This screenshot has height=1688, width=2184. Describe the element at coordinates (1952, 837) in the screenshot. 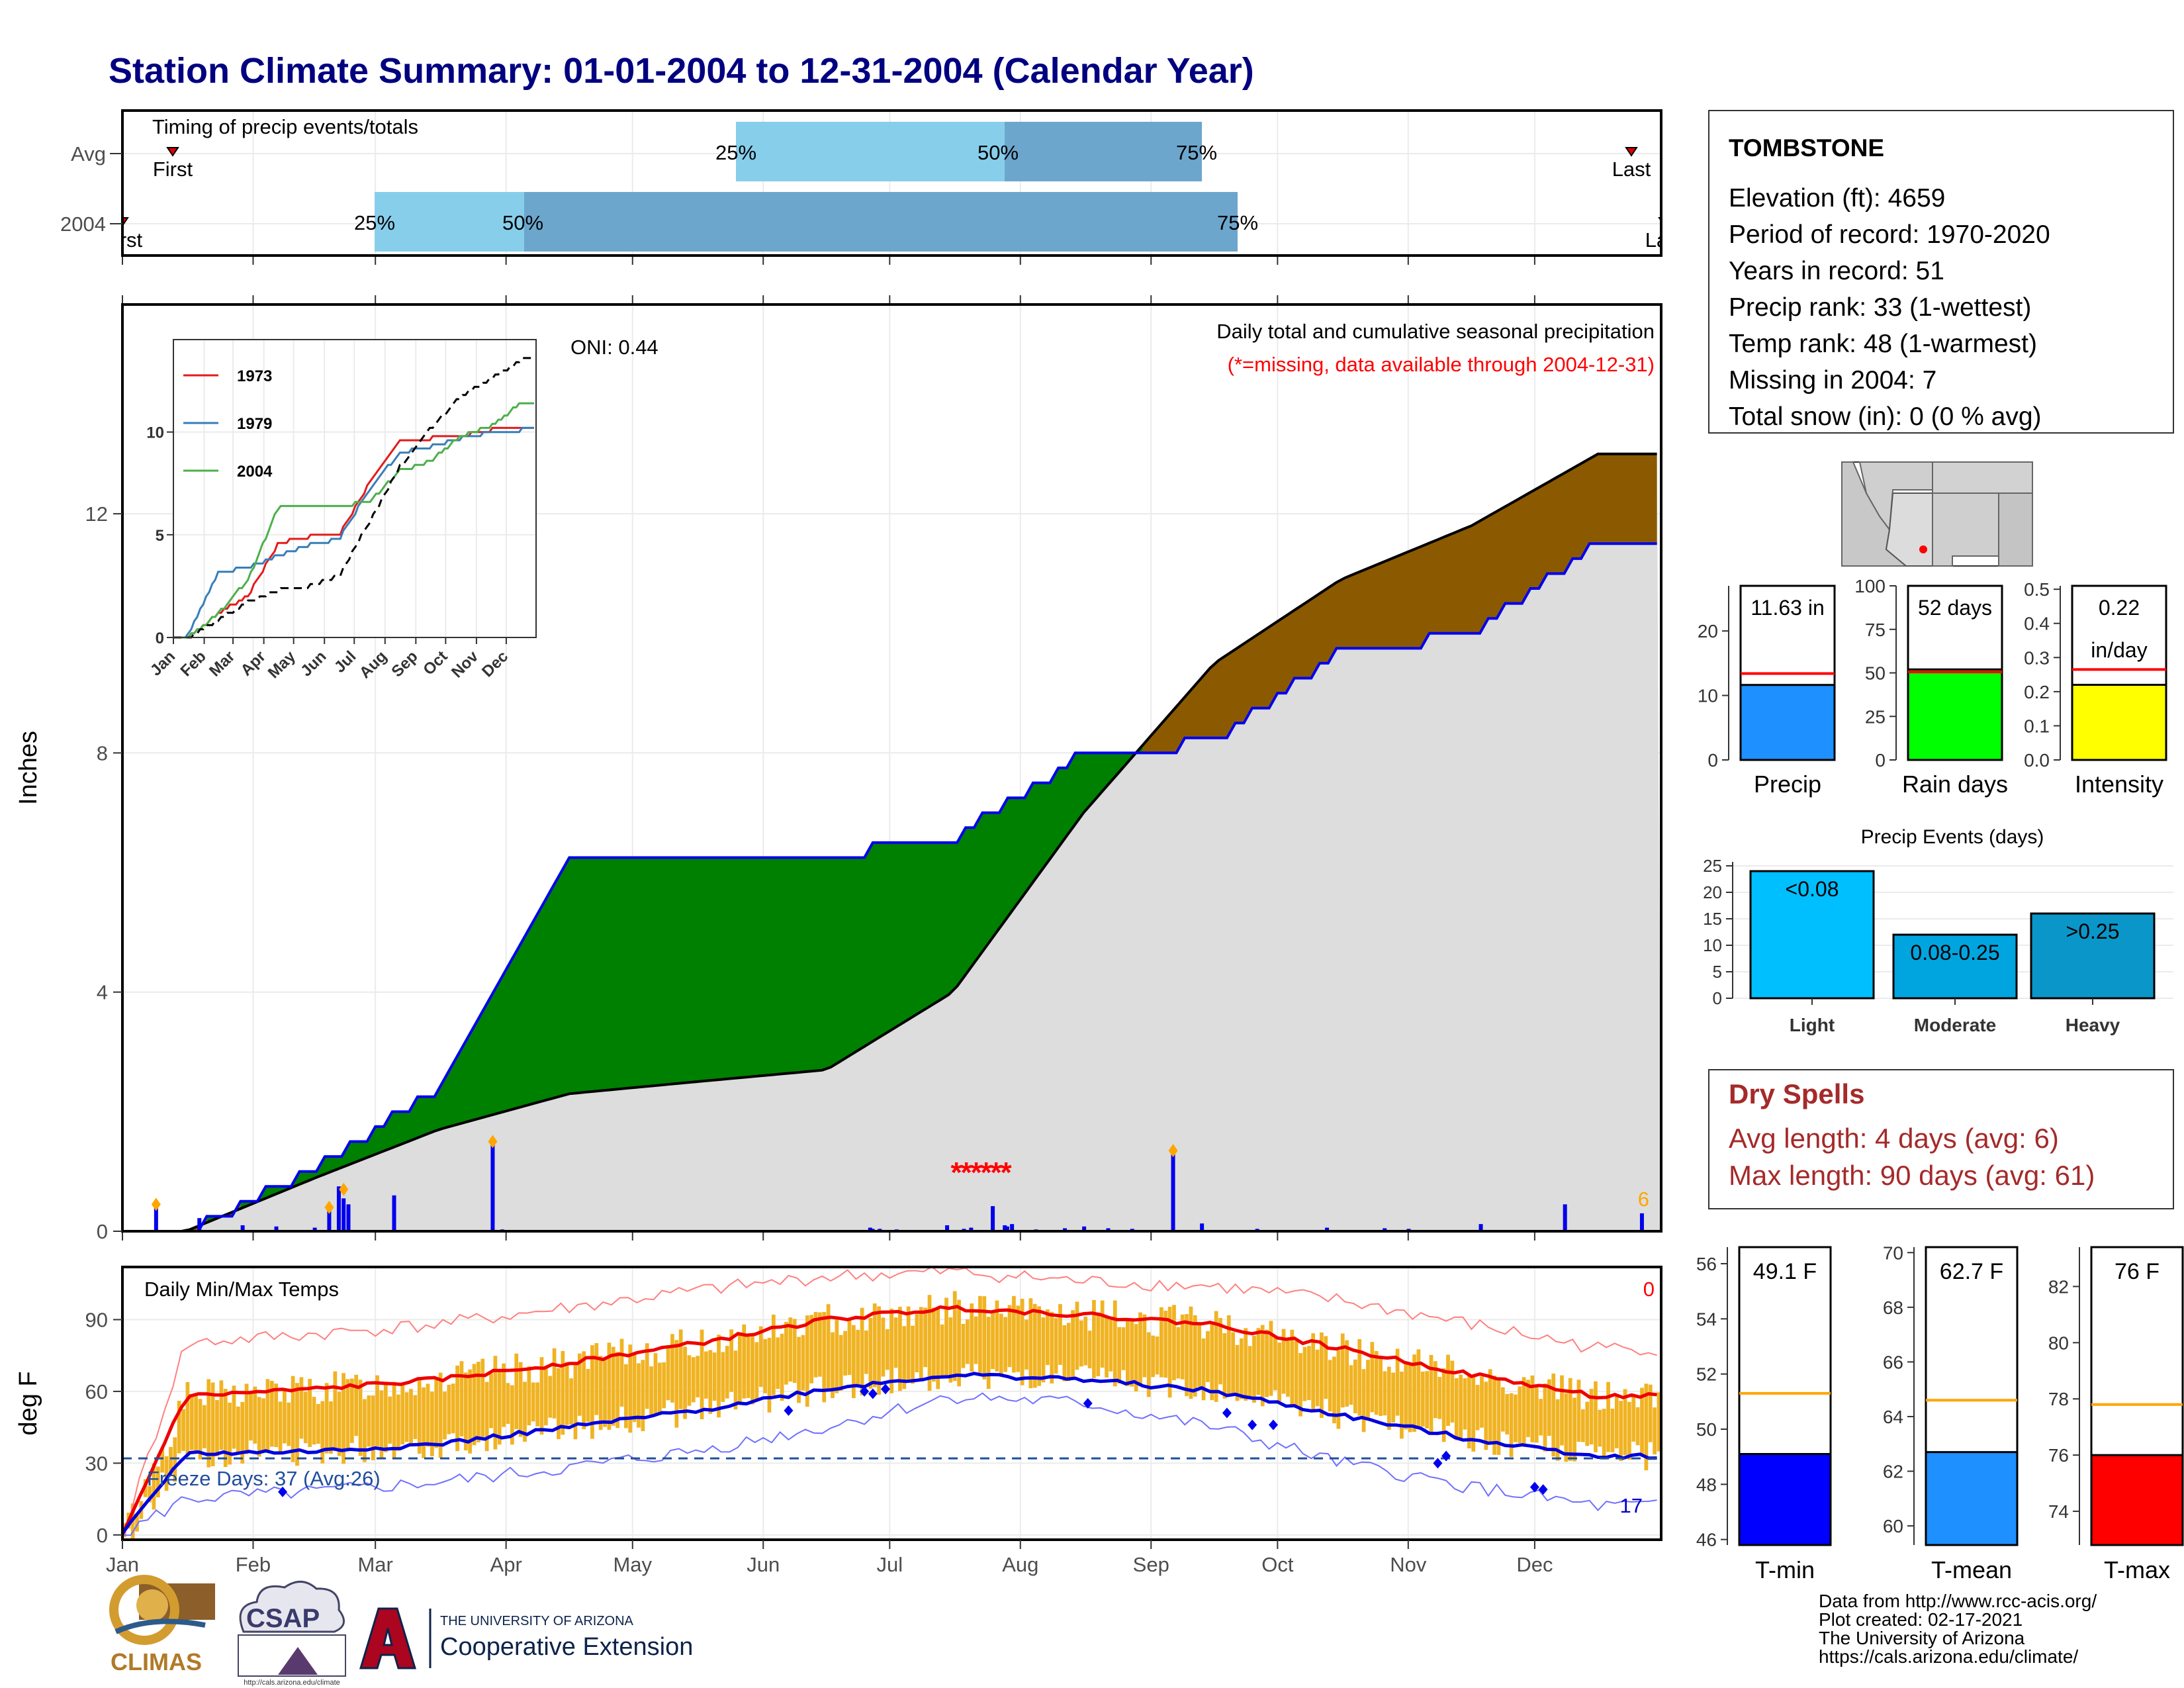

I see `events-title: Precip Events (days)` at that location.